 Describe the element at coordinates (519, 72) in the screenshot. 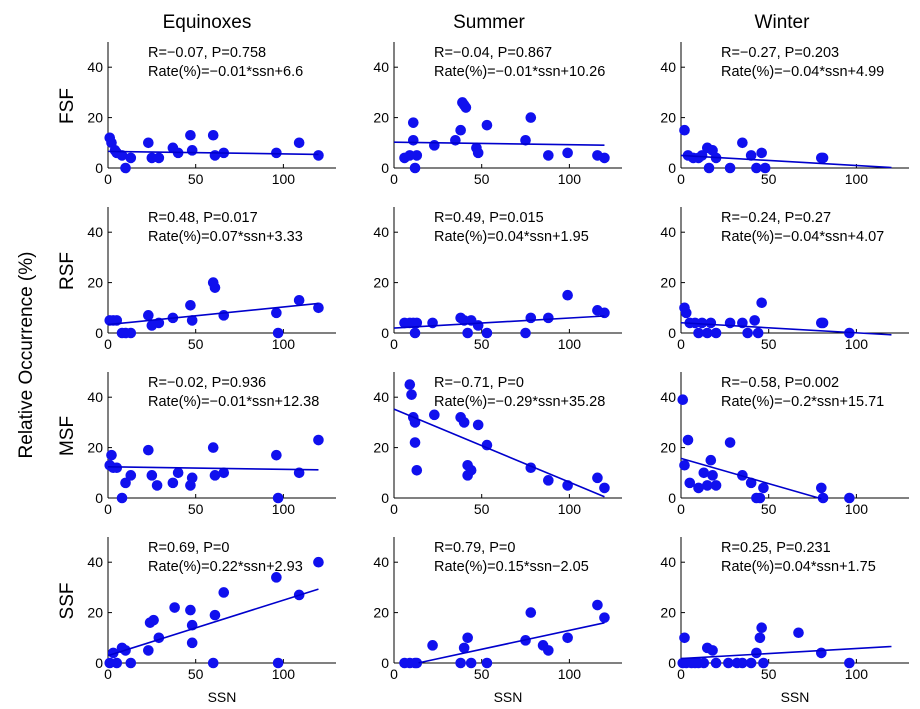

I see `rate-equation-annotation: Rate(%)=−0.01*ssn+10.26` at that location.